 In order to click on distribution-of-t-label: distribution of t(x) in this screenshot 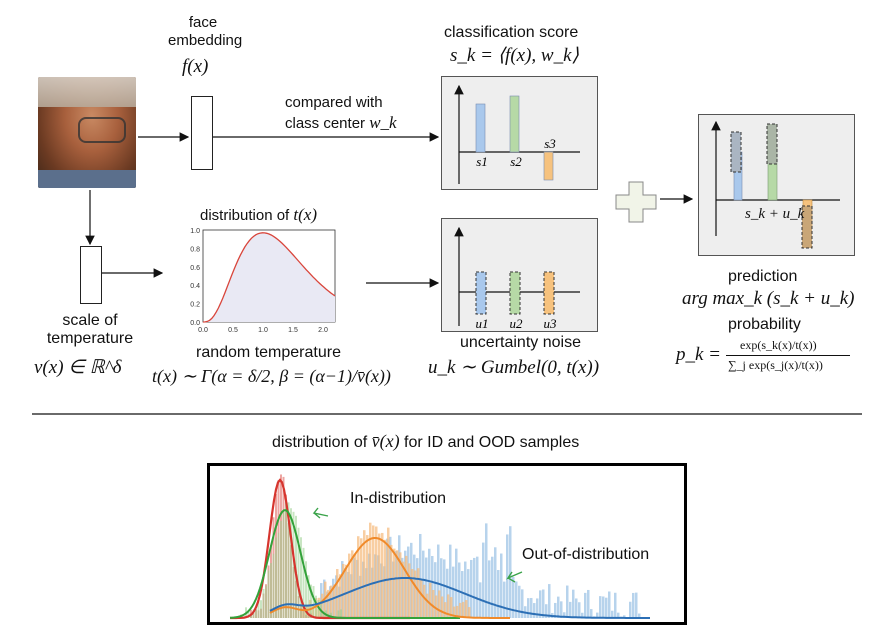, I will do `click(258, 215)`.